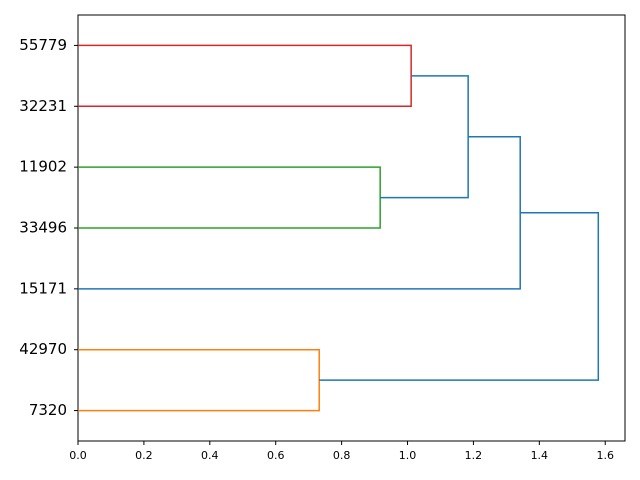  Describe the element at coordinates (276, 455) in the screenshot. I see `x-tick-label: 0.6` at that location.